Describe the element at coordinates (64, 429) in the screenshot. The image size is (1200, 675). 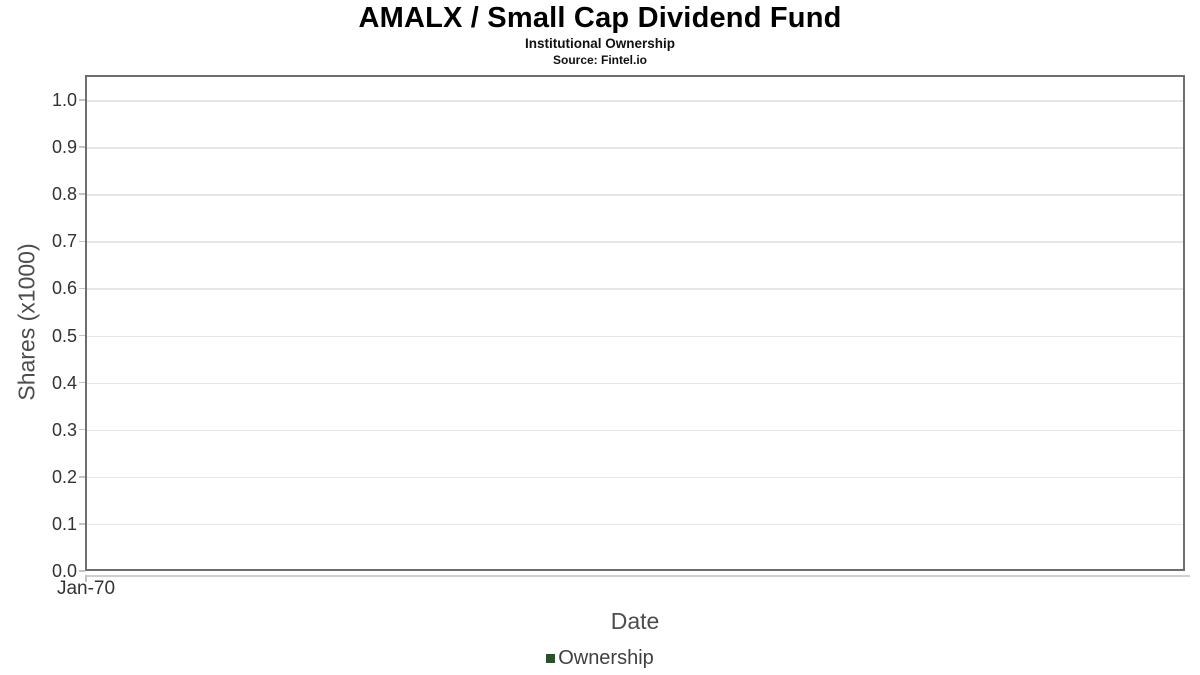
I see `y-tick-label: 0.3` at that location.